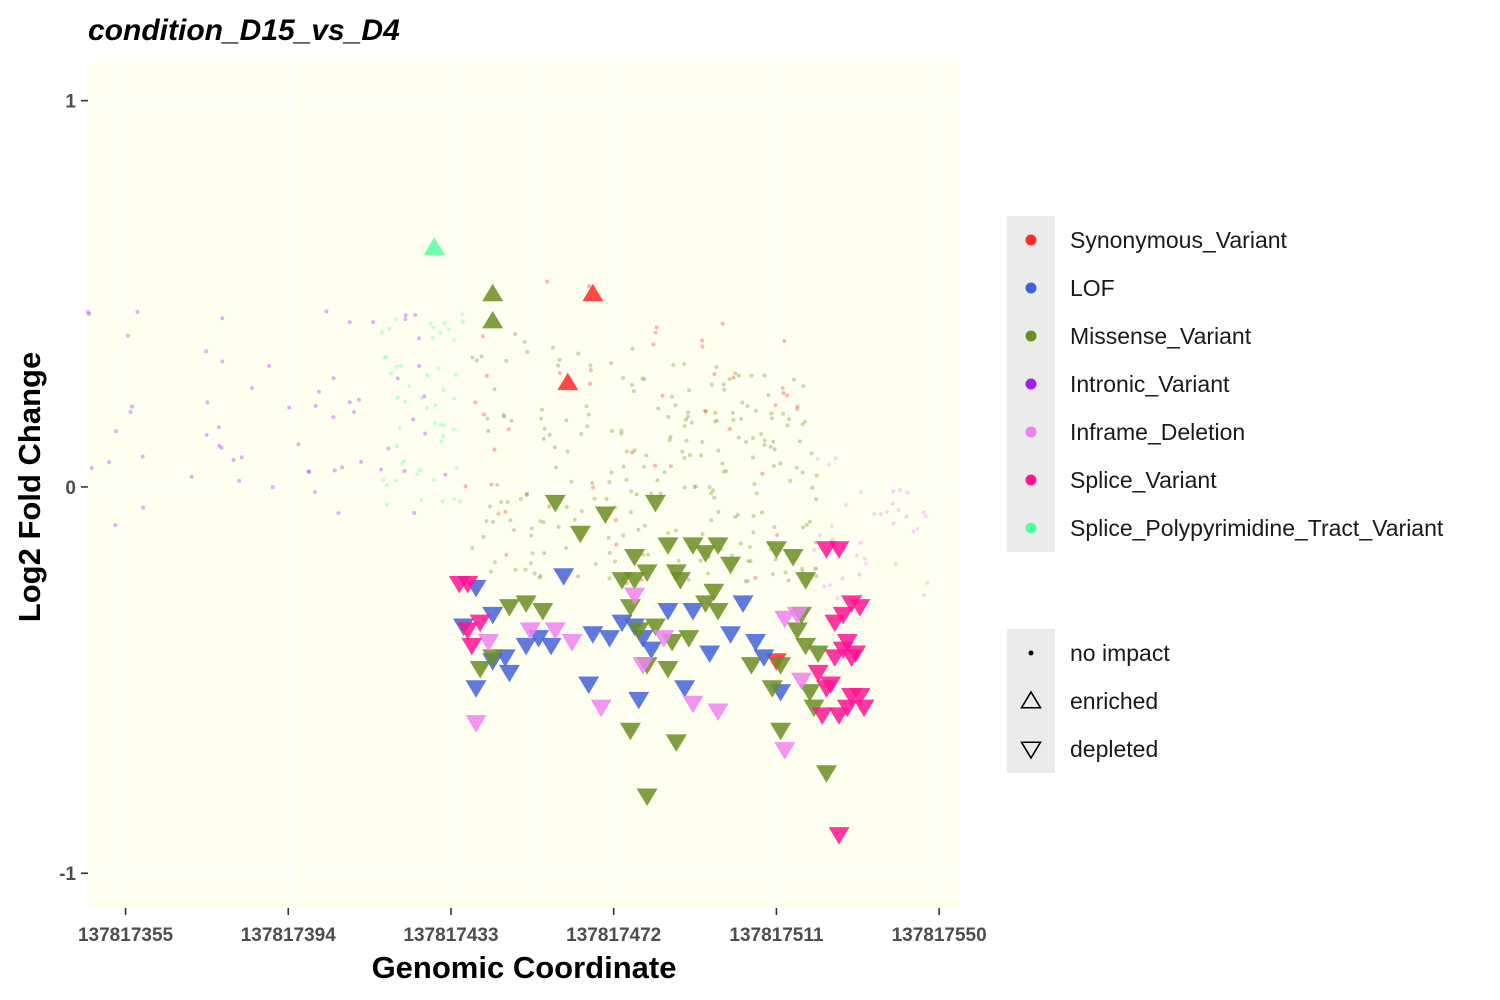 The height and width of the screenshot is (1000, 1500). Describe the element at coordinates (1114, 749) in the screenshot. I see `legend-label: depleted` at that location.